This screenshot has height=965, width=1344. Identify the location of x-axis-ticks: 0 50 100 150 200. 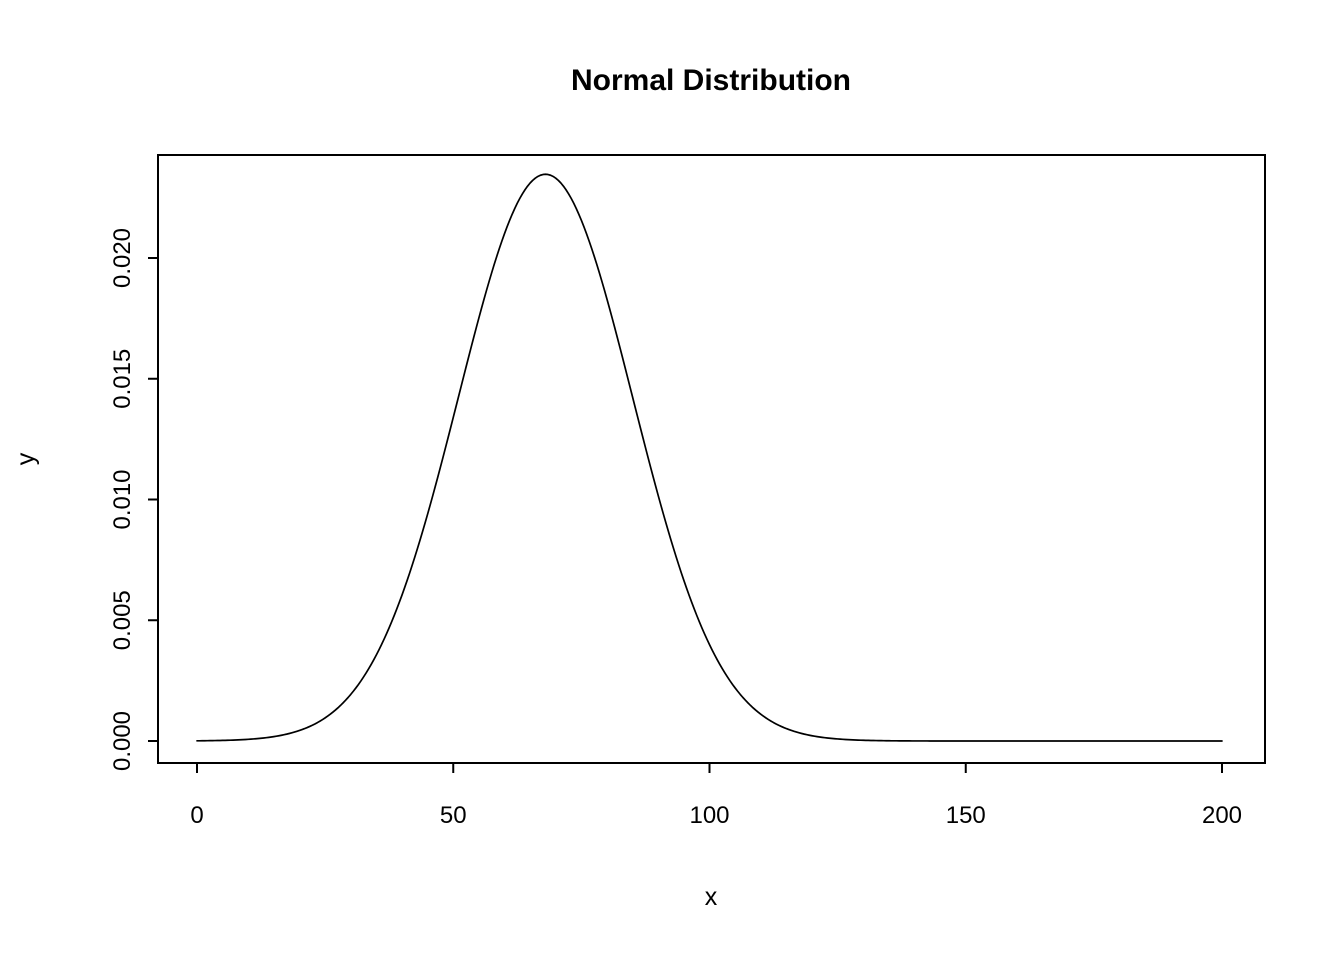
(716, 796).